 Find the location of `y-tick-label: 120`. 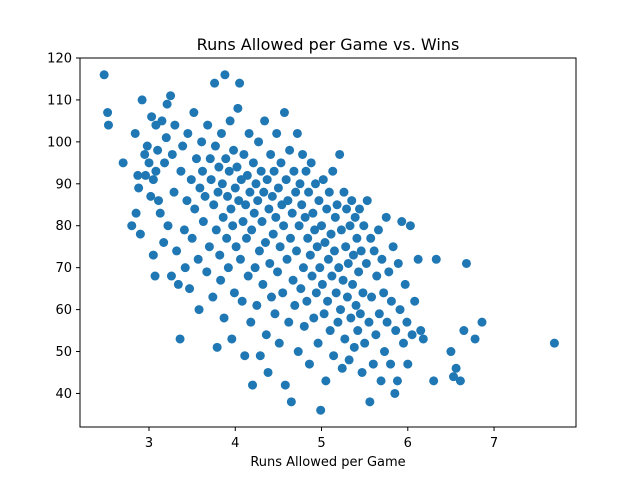

y-tick-label: 120 is located at coordinates (59, 59).